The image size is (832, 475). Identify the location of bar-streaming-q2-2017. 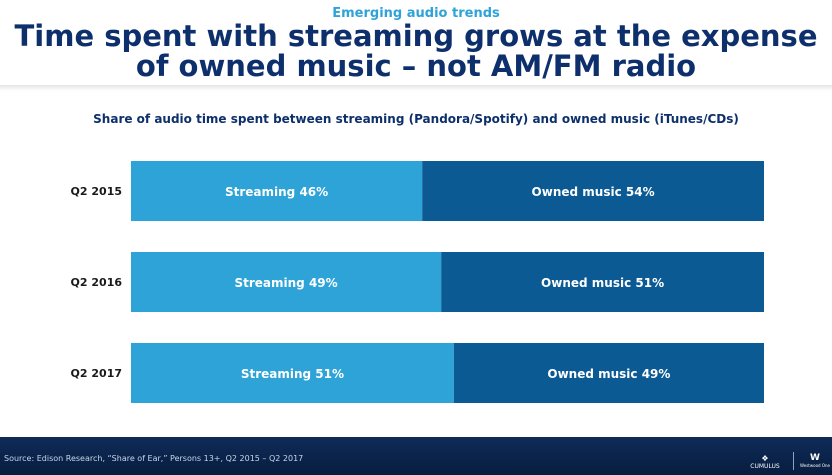
(292, 373).